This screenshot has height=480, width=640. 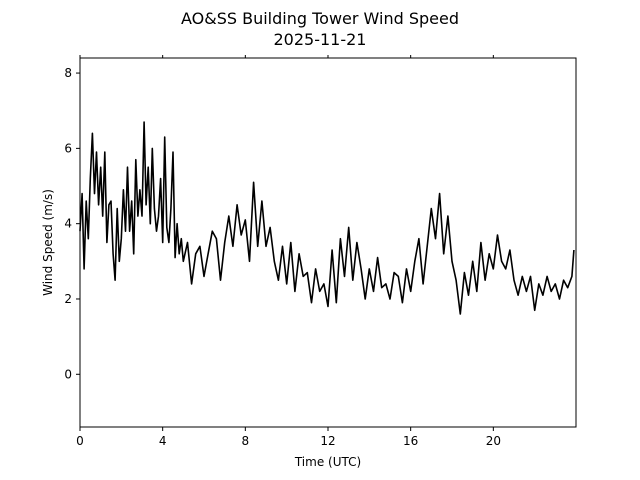 I want to click on y-tick-label: 0, so click(x=68, y=374).